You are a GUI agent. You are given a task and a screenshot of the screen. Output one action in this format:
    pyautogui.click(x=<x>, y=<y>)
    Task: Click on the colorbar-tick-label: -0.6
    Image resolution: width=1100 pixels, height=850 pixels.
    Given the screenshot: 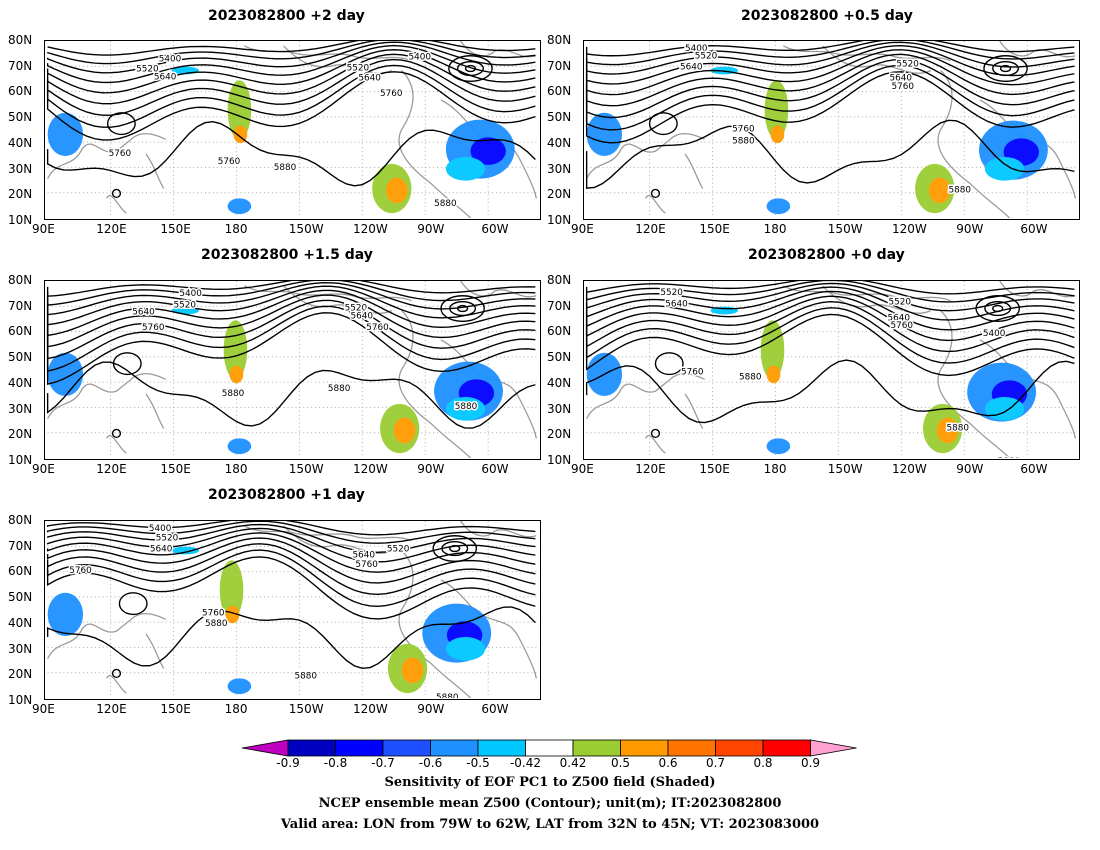 What is the action you would take?
    pyautogui.click(x=430, y=763)
    